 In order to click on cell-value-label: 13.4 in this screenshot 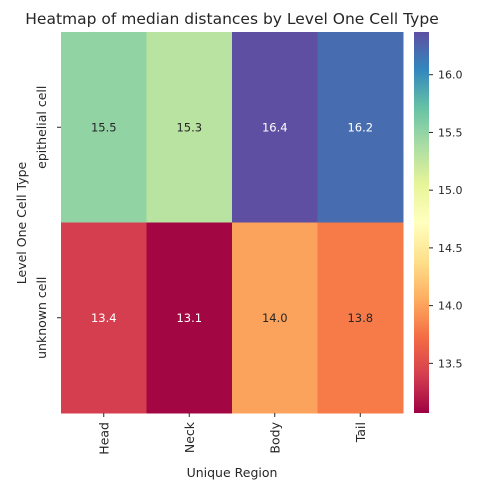, I will do `click(104, 318)`.